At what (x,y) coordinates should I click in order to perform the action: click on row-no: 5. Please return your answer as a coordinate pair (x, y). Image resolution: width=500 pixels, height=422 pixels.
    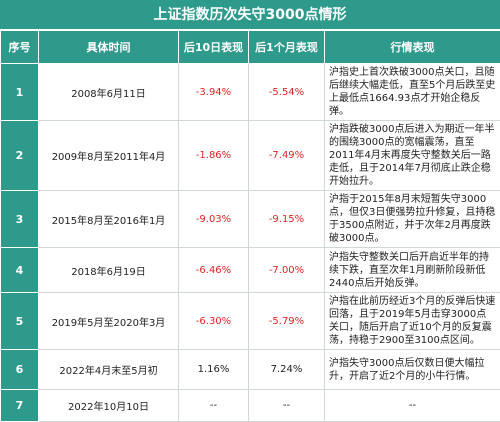
    Looking at the image, I should click on (20, 321).